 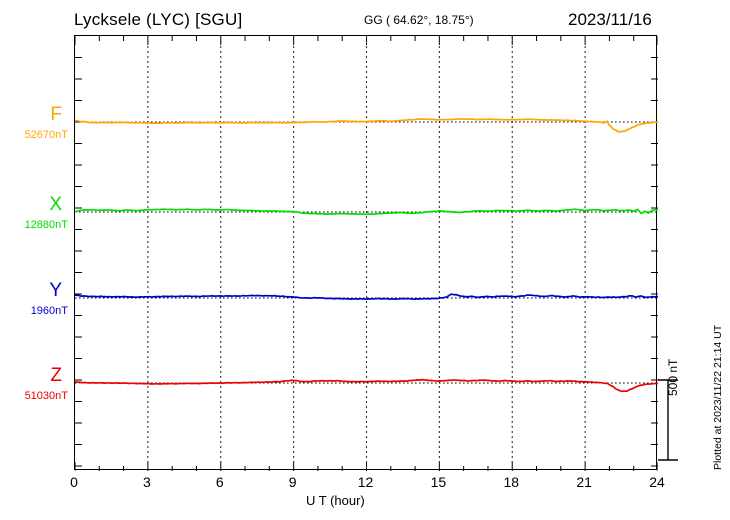 What do you see at coordinates (146, 482) in the screenshot?
I see `x-tick-label-3: 3` at bounding box center [146, 482].